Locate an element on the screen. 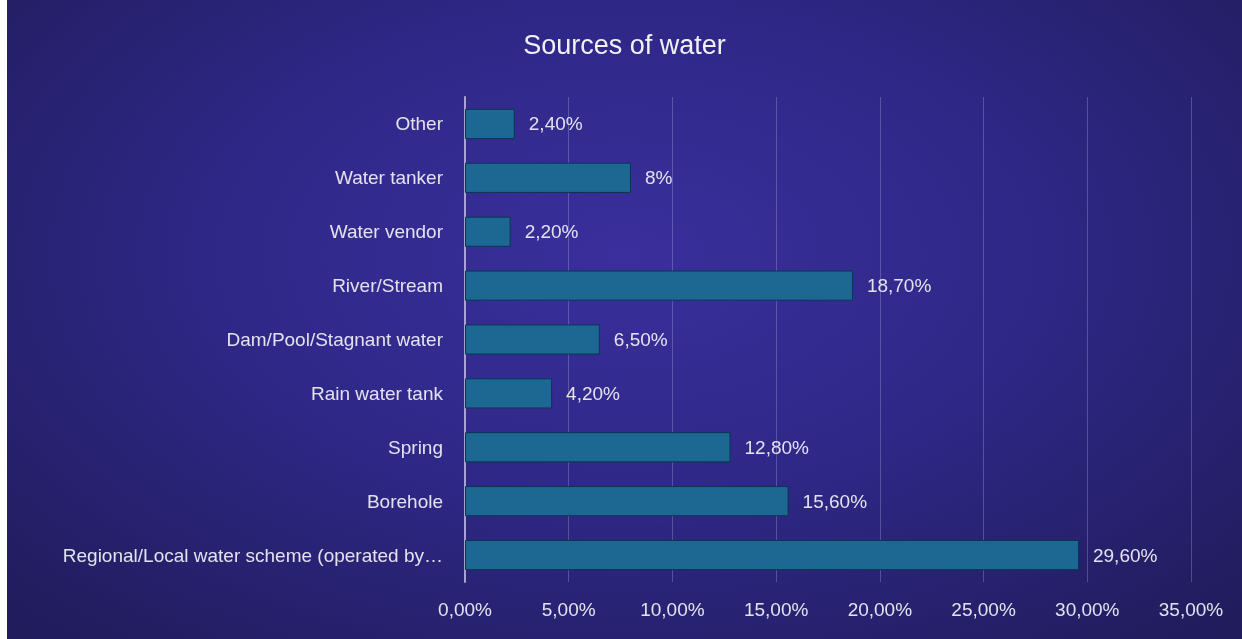 The height and width of the screenshot is (639, 1242). y-tick-label: Water vendor is located at coordinates (386, 232).